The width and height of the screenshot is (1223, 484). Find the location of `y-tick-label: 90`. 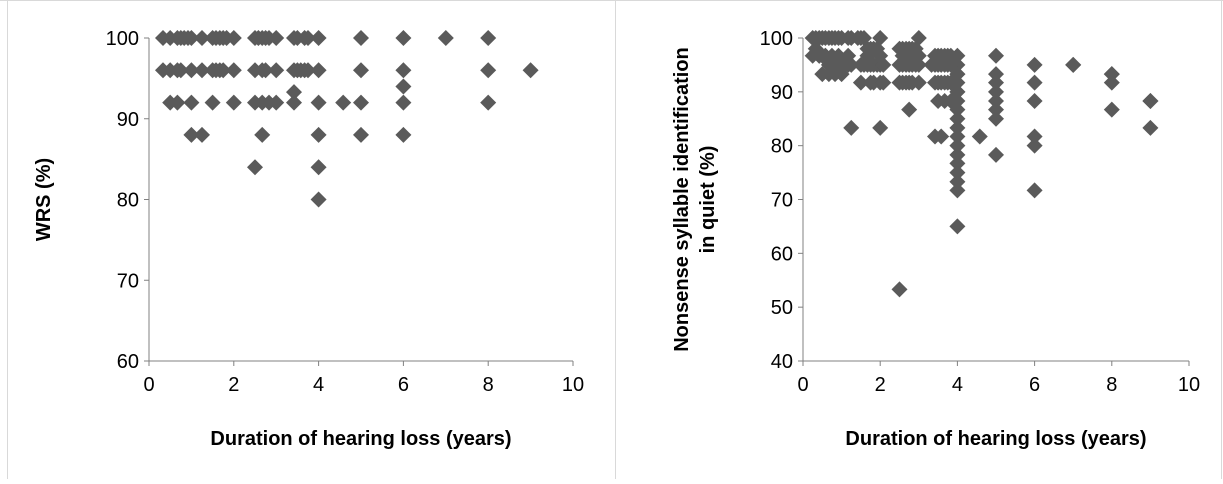

y-tick-label: 90 is located at coordinates (782, 93).